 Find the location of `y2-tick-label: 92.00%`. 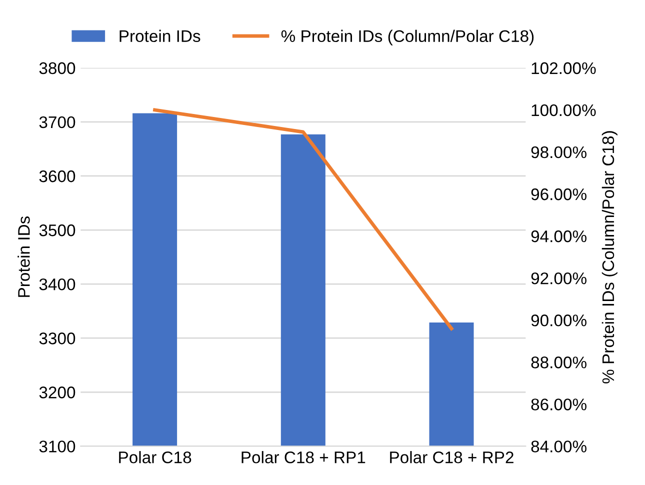

y2-tick-label: 92.00% is located at coordinates (558, 278).